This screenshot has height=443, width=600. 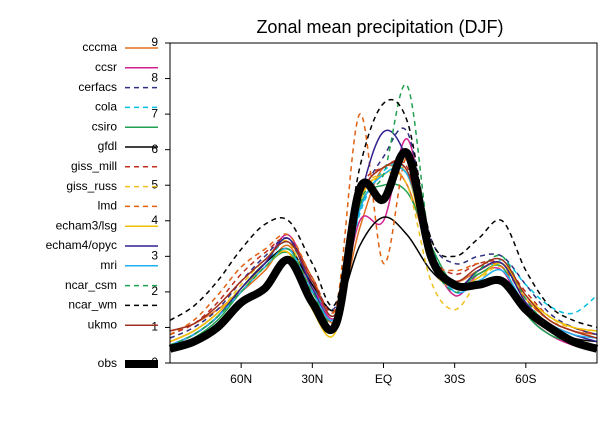 I want to click on legend-label: csiro, so click(x=105, y=126).